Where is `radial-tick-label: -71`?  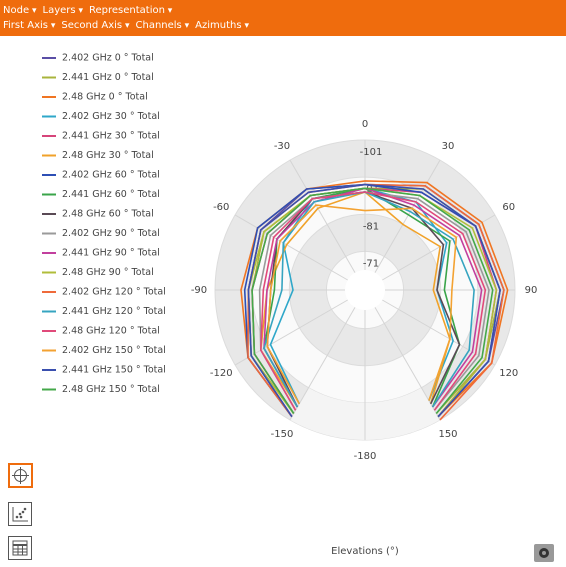 radial-tick-label: -71 is located at coordinates (371, 263).